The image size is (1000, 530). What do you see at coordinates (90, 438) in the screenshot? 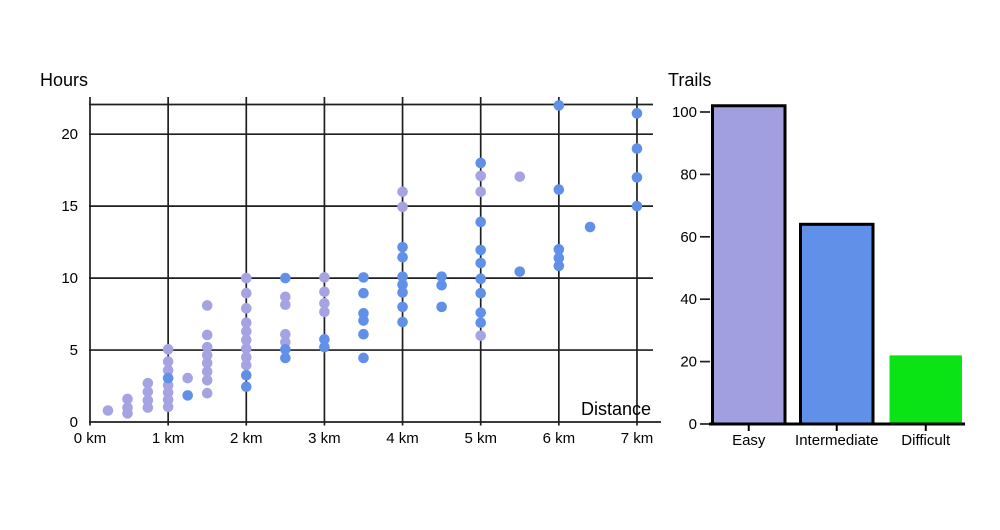
I see `scatter-x-tick-label: 0 km` at bounding box center [90, 438].